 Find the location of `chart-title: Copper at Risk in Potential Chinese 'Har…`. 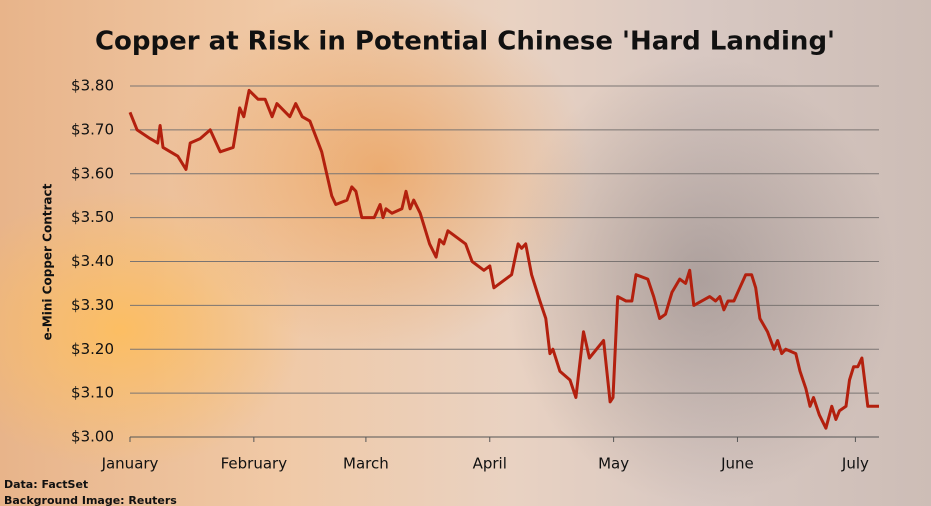

chart-title: Copper at Risk in Potential Chinese 'Har… is located at coordinates (465, 42).